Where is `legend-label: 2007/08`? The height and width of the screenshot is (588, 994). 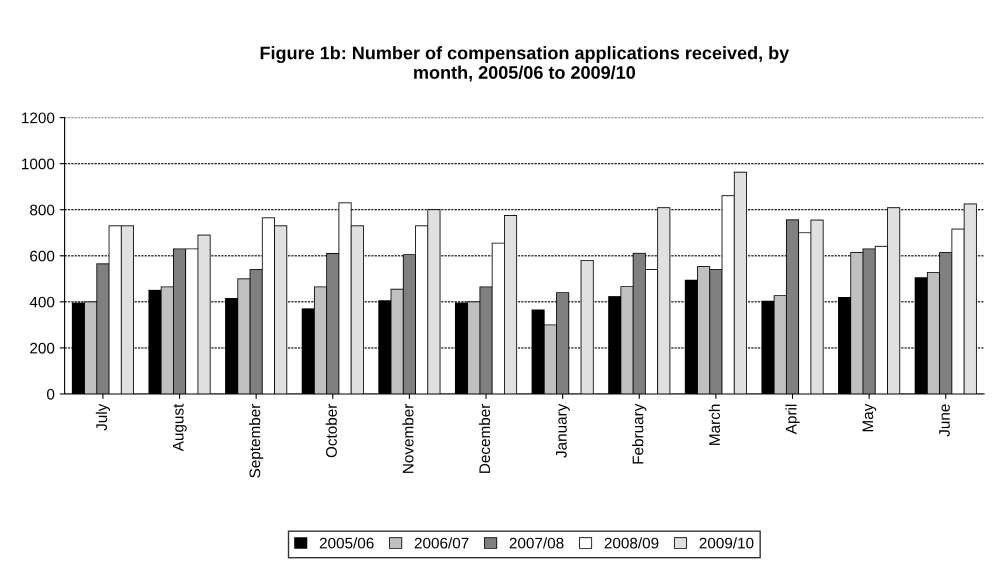 legend-label: 2007/08 is located at coordinates (537, 543).